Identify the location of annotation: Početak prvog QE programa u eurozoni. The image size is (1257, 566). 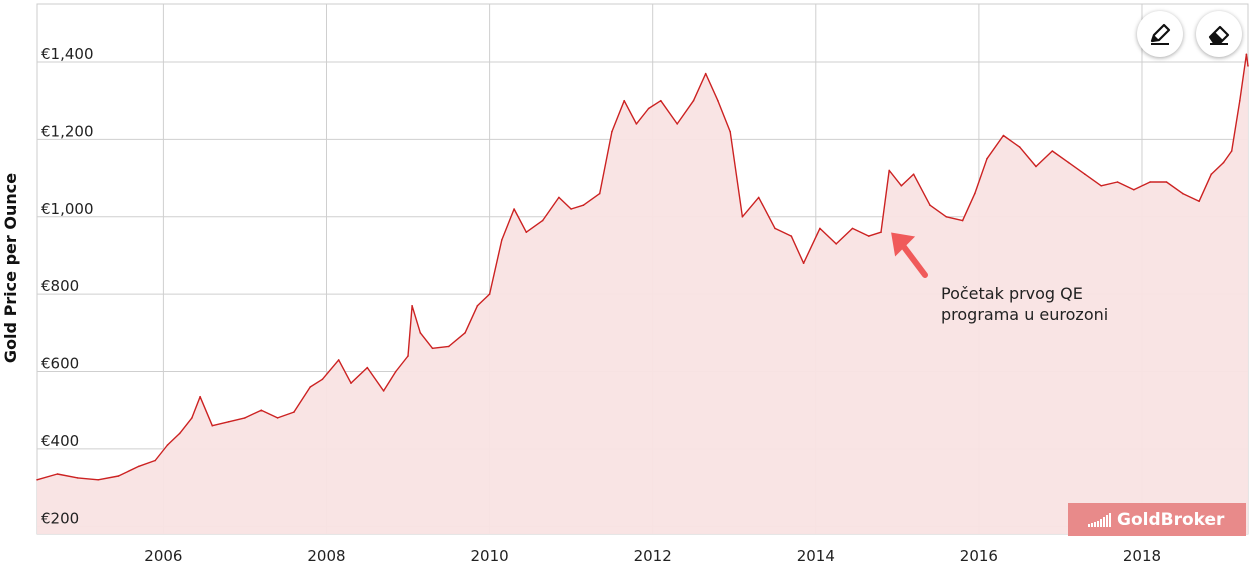
(999, 278).